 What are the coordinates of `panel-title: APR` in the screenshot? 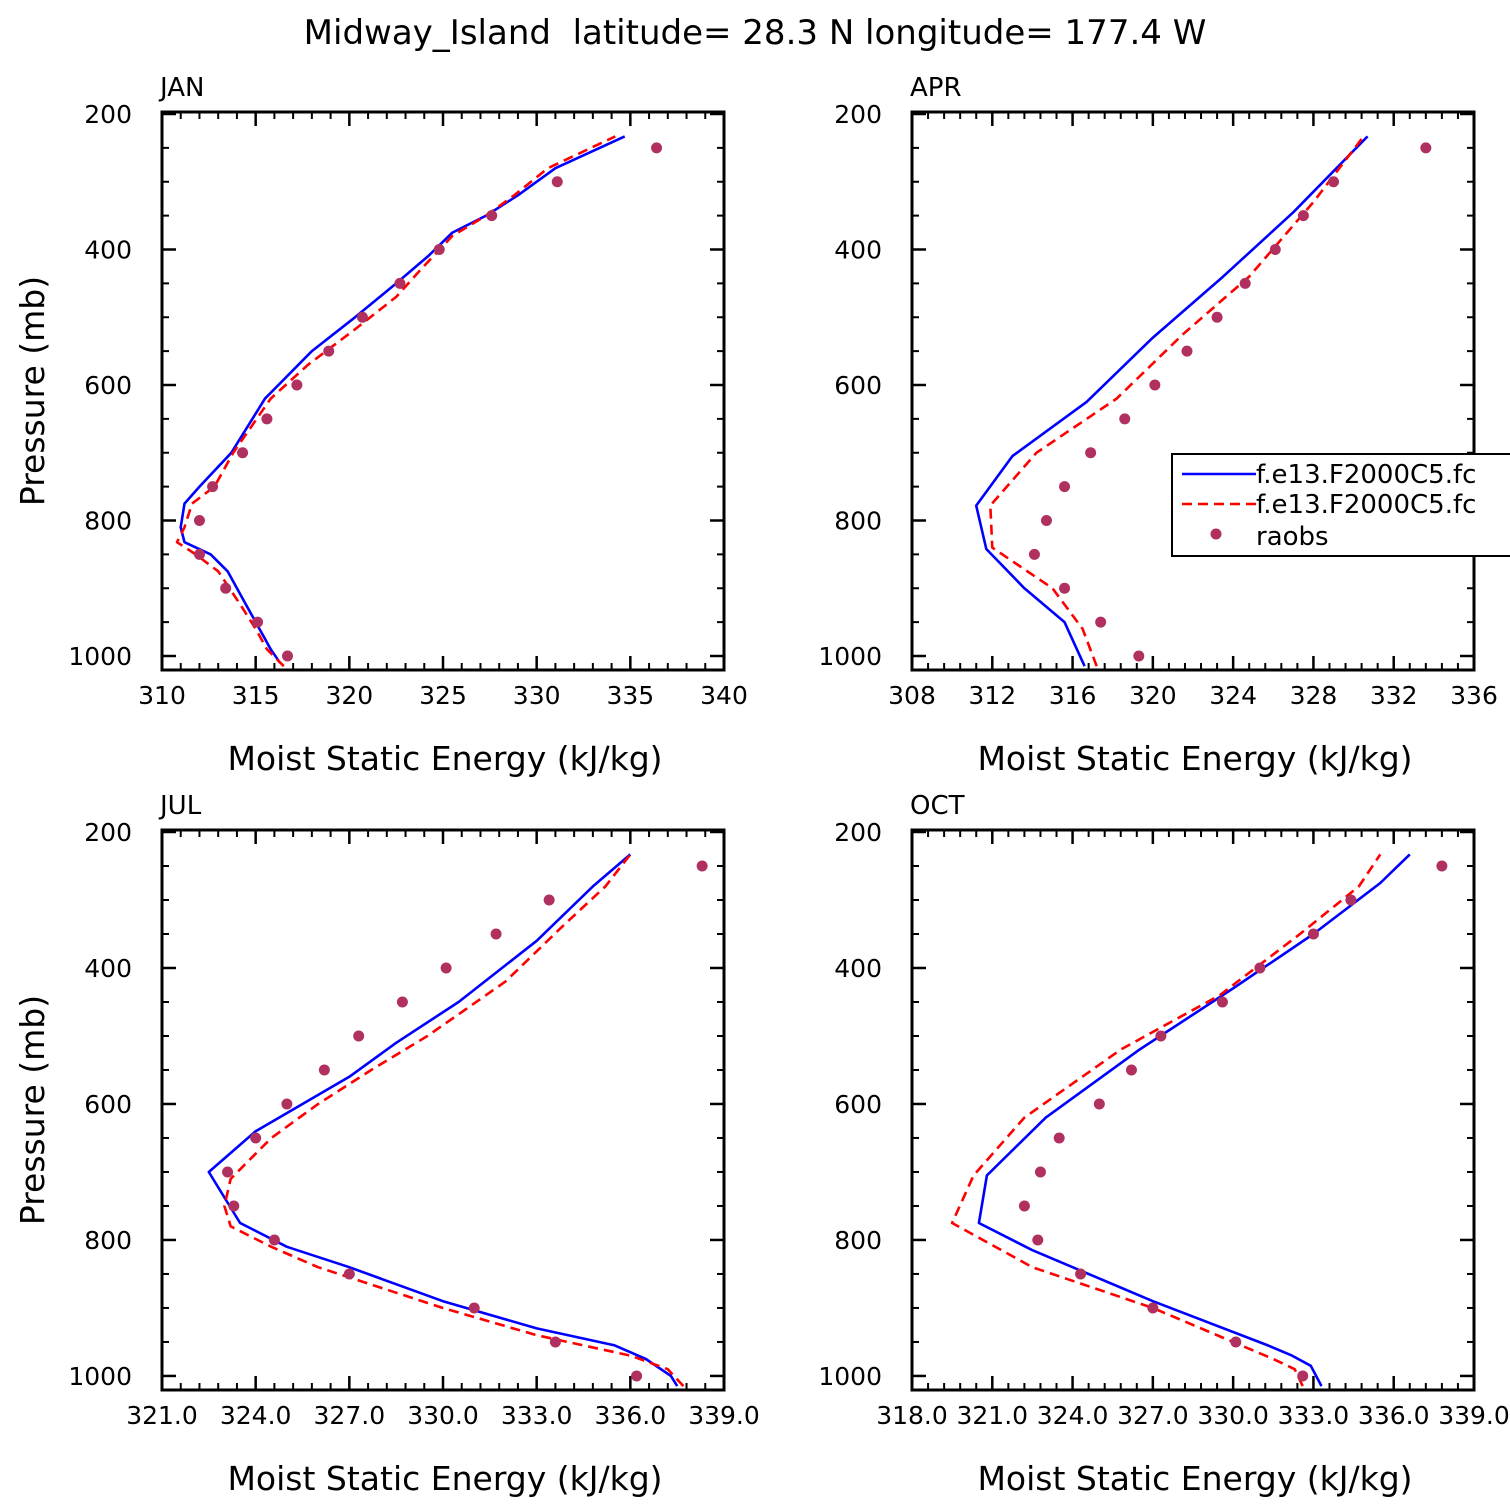 It's located at (936, 88).